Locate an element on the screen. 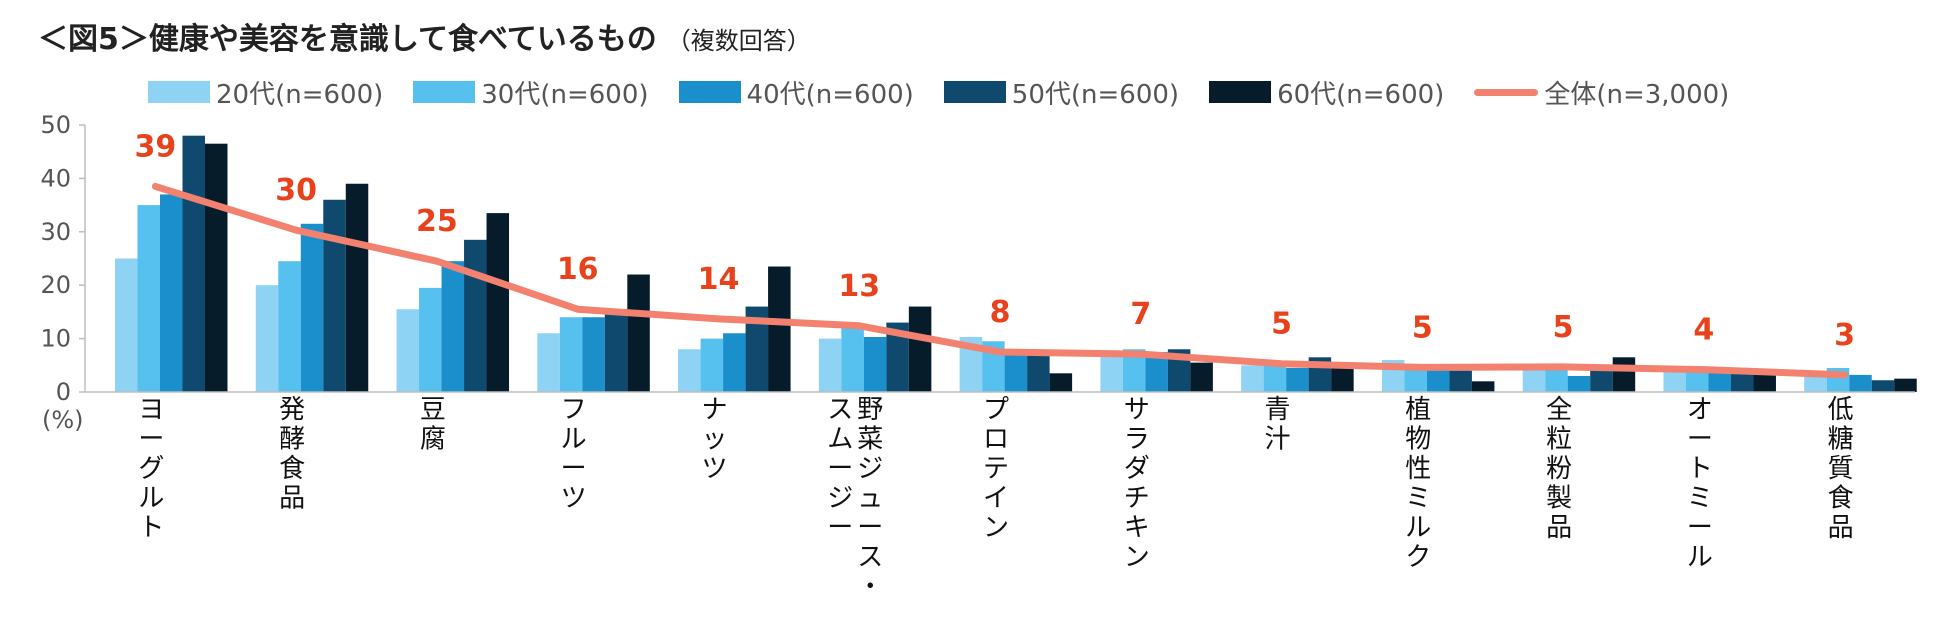 Image resolution: width=1950 pixels, height=637 pixels. category-label-char: キ is located at coordinates (1137, 528).